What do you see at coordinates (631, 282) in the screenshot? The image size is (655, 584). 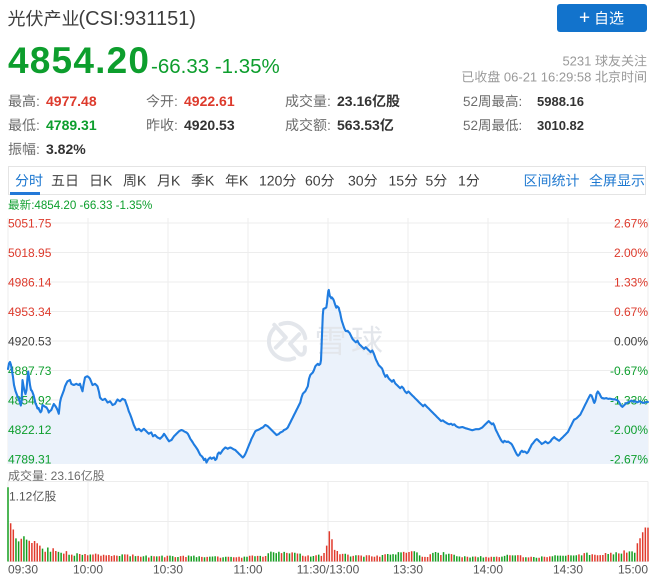 I see `svg-text: 1.33%` at bounding box center [631, 282].